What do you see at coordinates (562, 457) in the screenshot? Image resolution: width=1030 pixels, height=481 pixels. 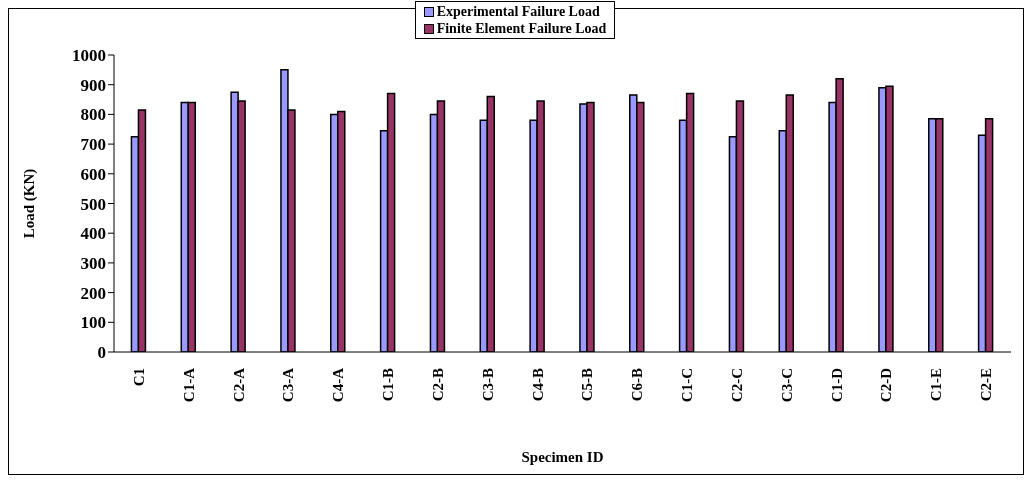 I see `x-axis-title: Specimen ID` at bounding box center [562, 457].